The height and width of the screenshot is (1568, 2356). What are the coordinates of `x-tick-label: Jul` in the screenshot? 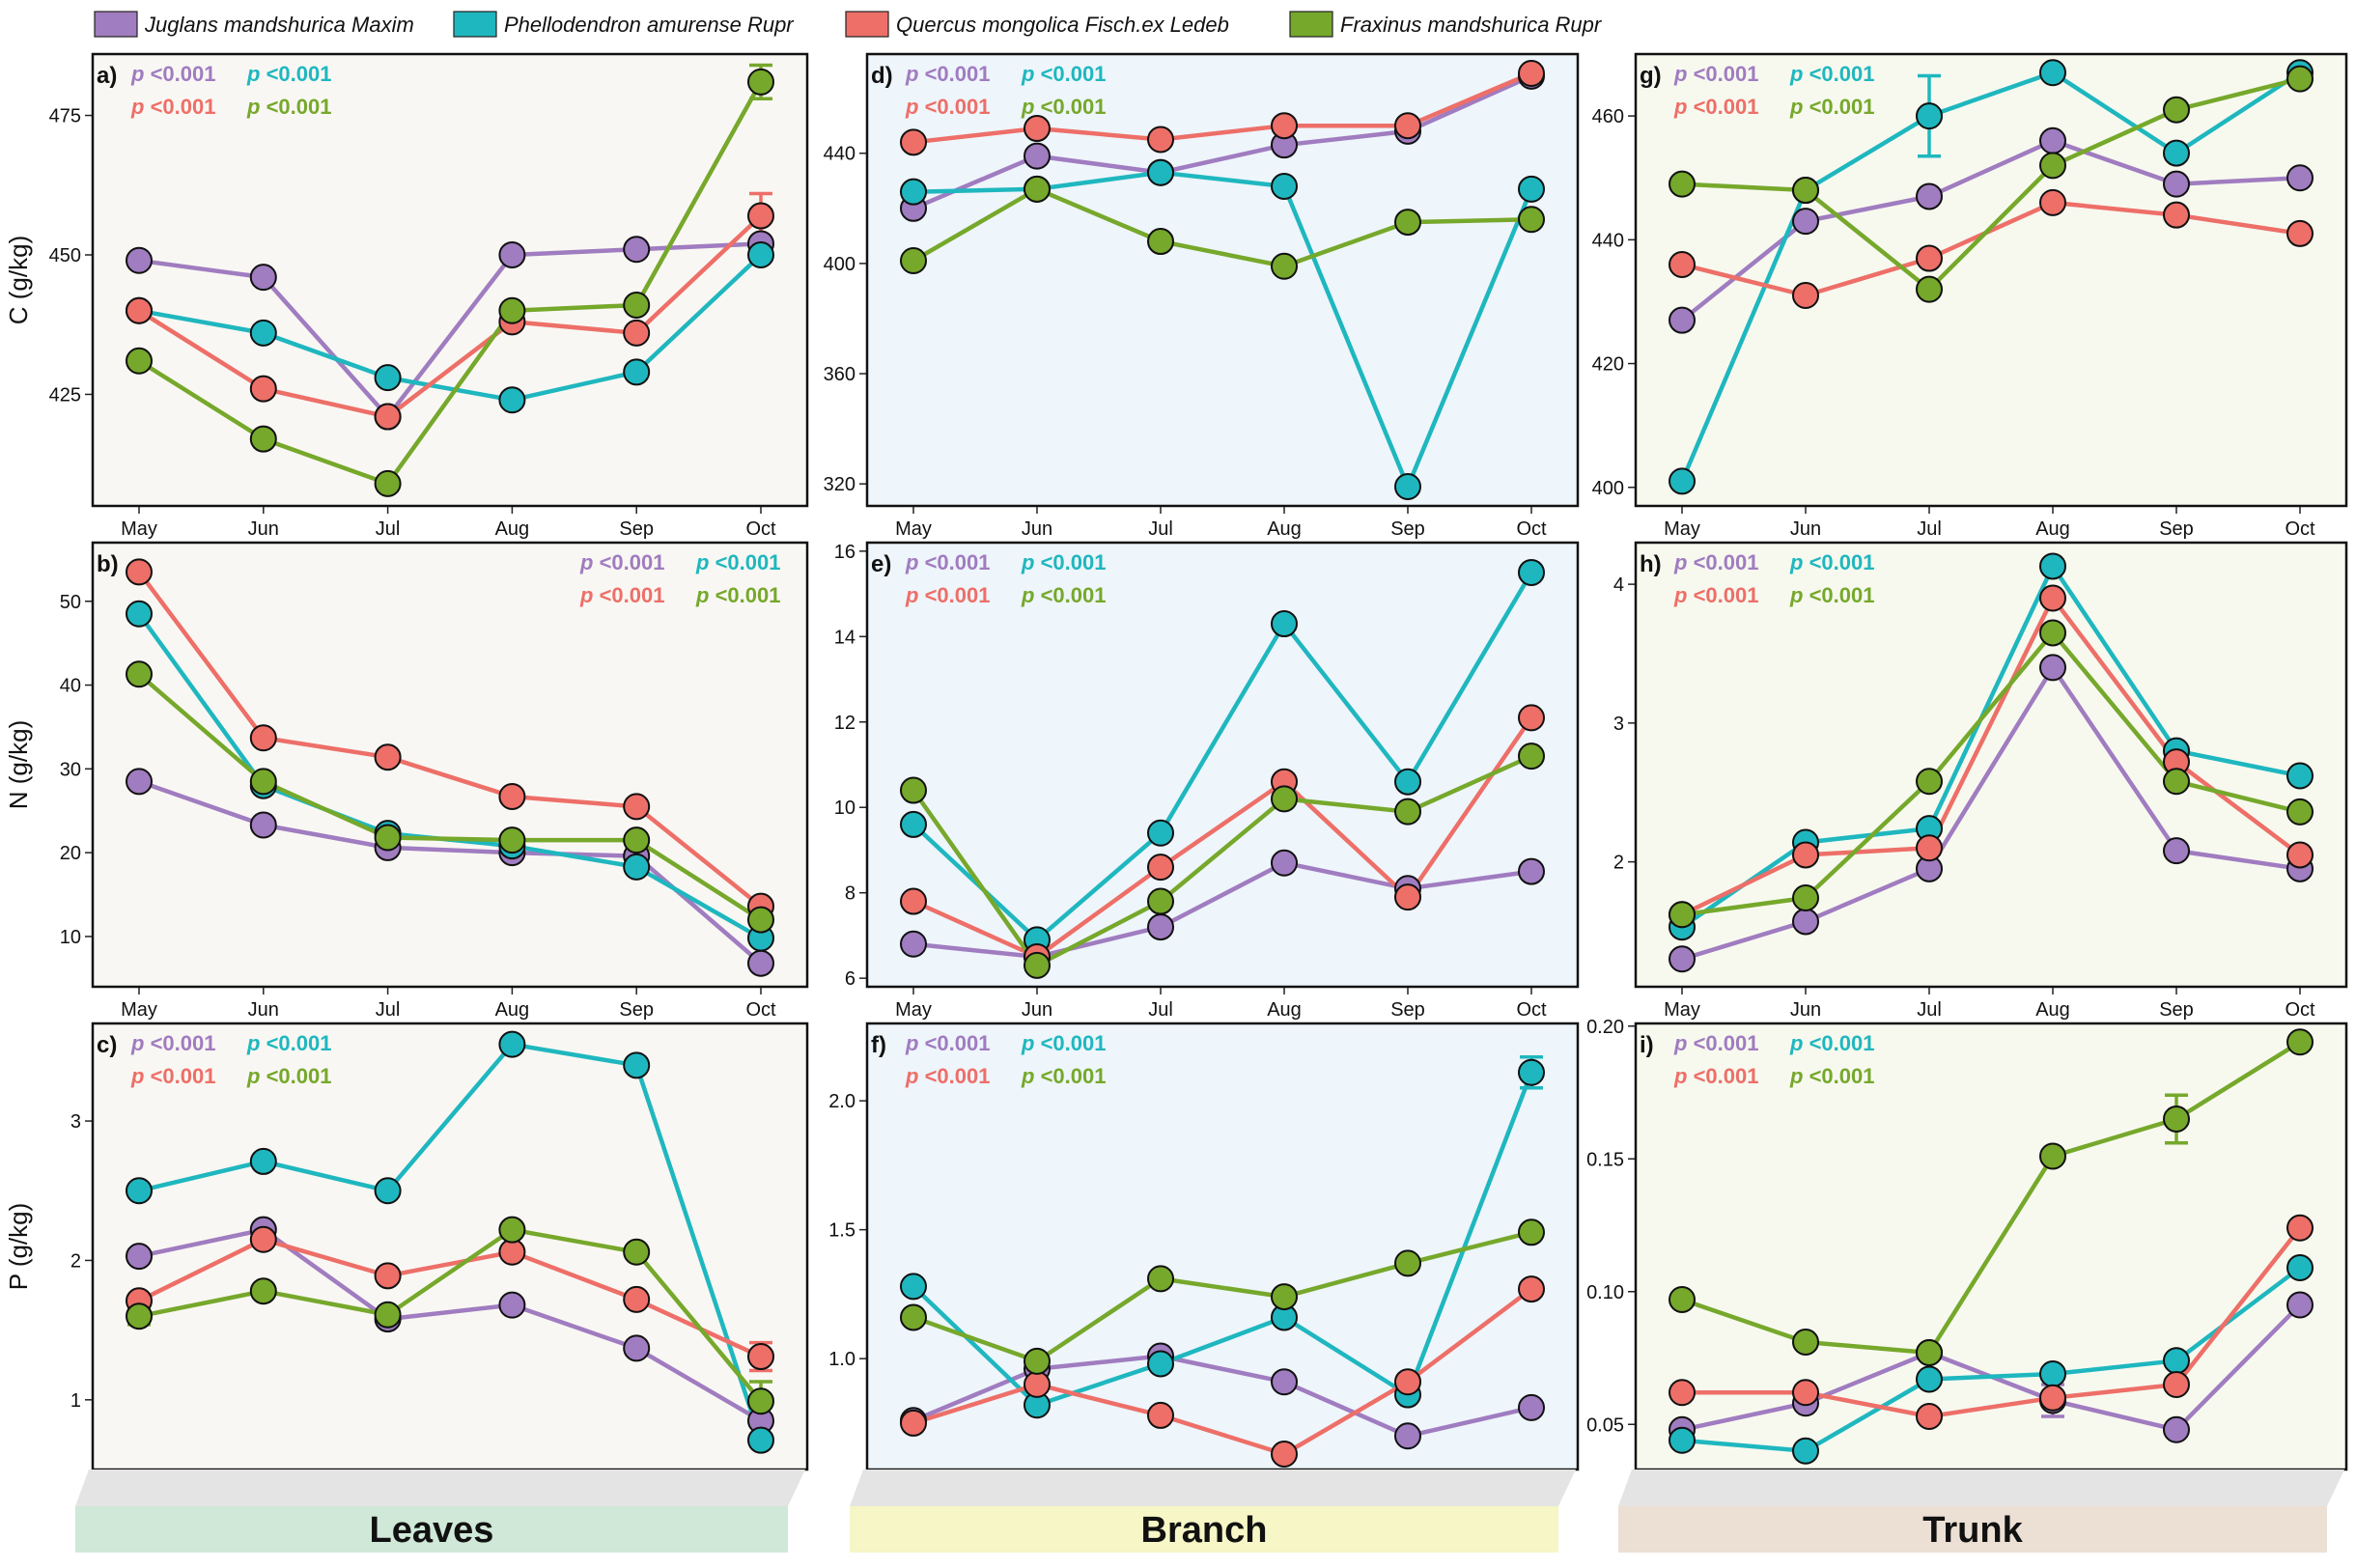 It's located at (388, 529).